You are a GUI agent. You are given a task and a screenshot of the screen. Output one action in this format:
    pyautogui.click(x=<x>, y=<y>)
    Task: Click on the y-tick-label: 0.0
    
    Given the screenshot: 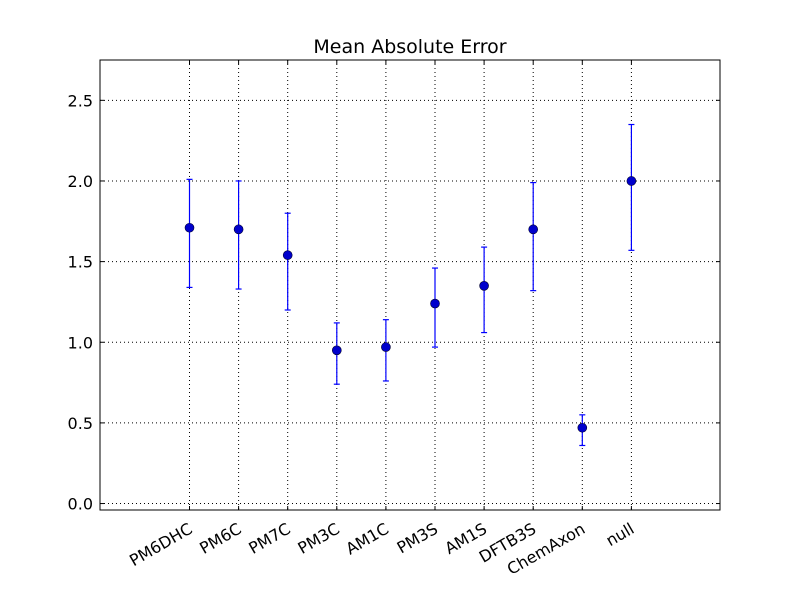 What is the action you would take?
    pyautogui.click(x=80, y=504)
    